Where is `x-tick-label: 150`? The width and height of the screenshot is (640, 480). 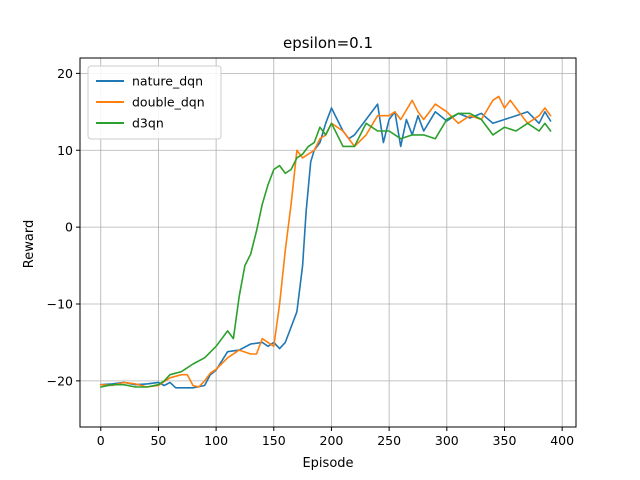
x-tick-label: 150 is located at coordinates (274, 440).